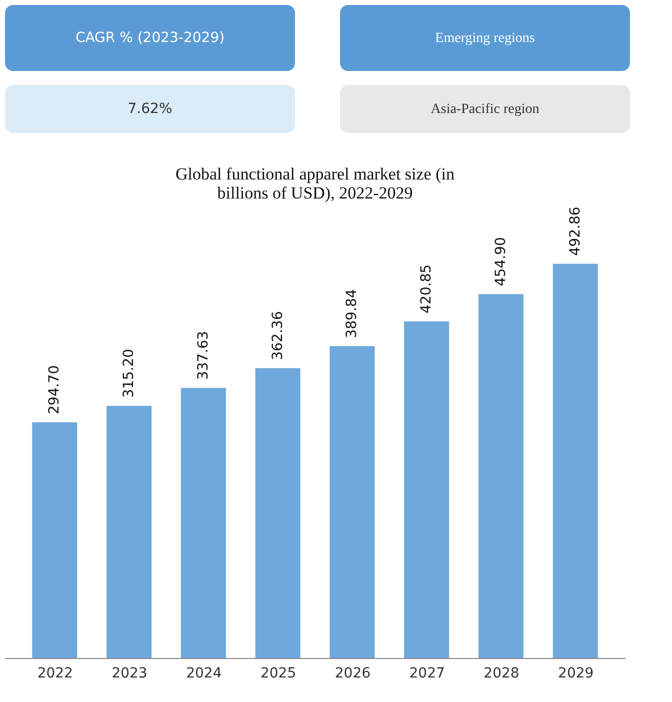 The width and height of the screenshot is (672, 702). I want to click on data-label: 420.85, so click(426, 289).